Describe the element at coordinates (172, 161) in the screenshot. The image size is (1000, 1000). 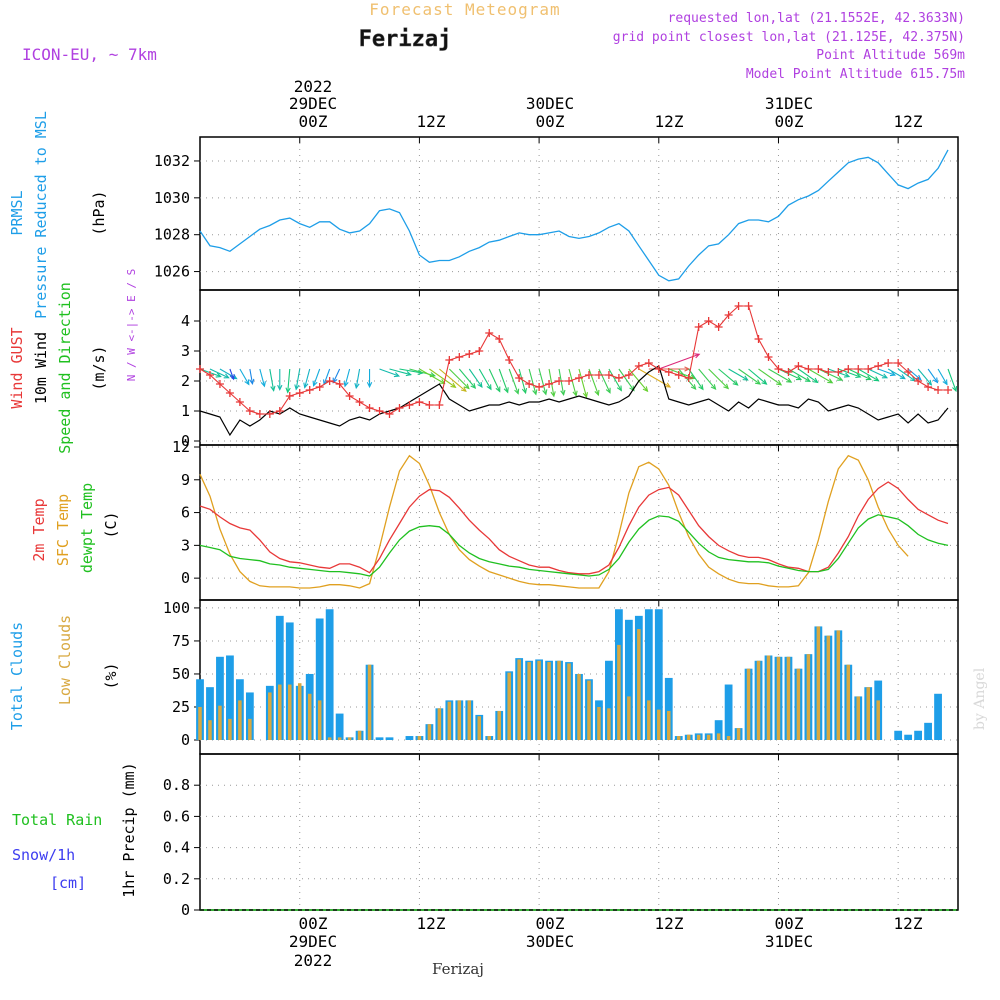
I see `y-tick-label: 1032` at that location.